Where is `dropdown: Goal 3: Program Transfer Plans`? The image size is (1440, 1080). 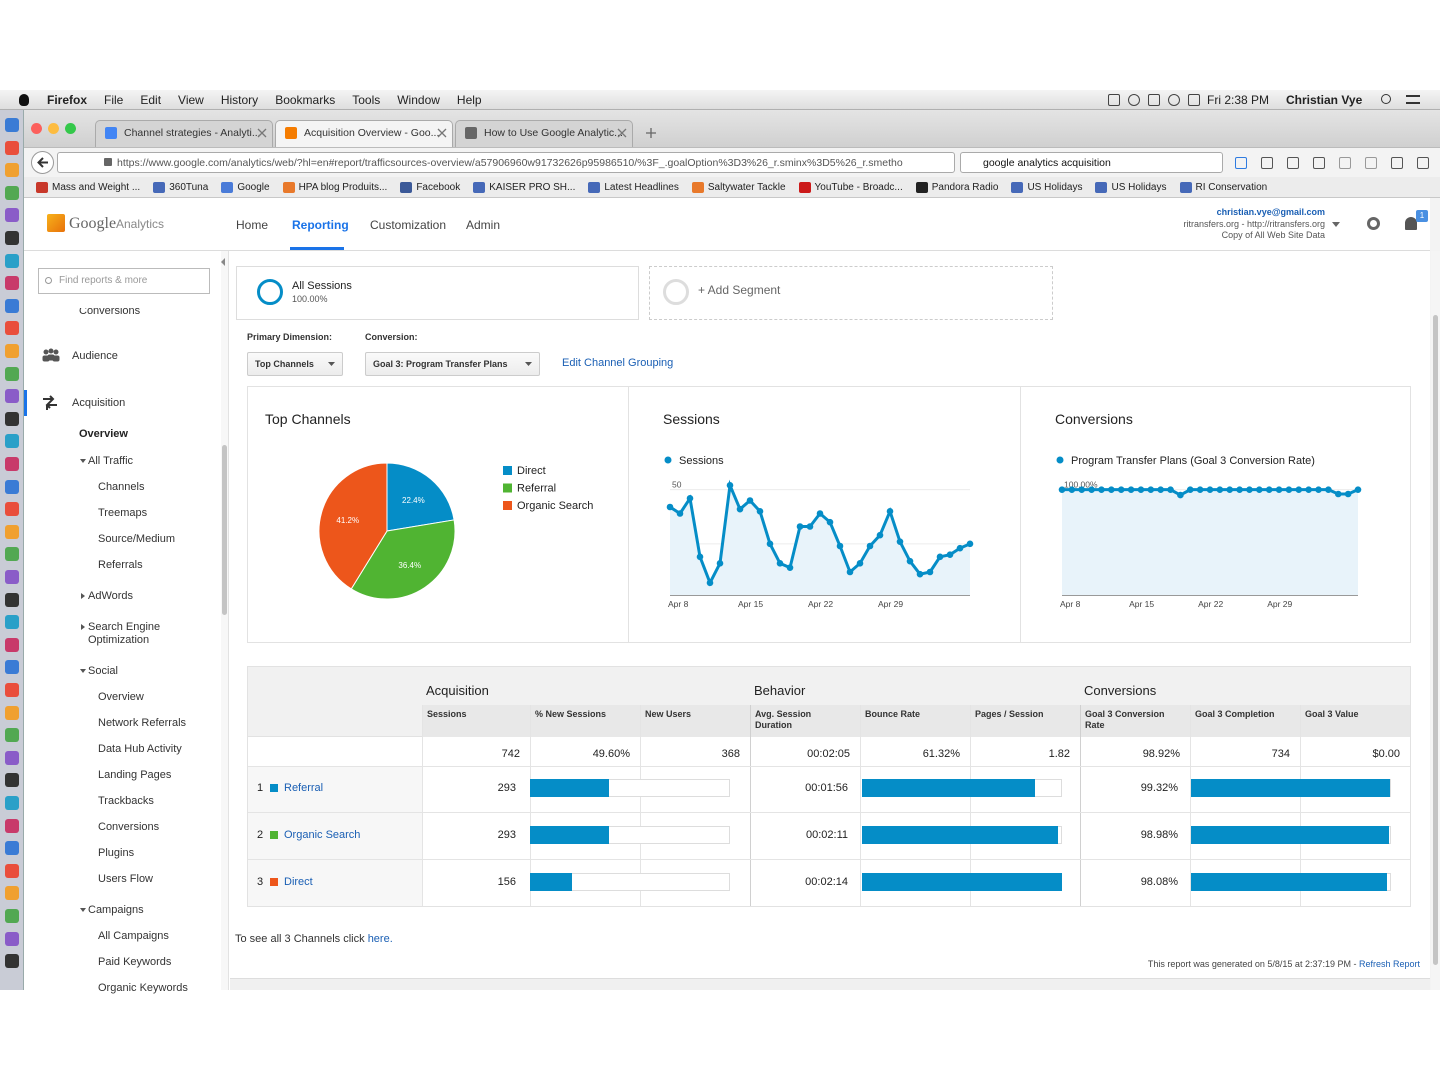 dropdown: Goal 3: Program Transfer Plans is located at coordinates (452, 364).